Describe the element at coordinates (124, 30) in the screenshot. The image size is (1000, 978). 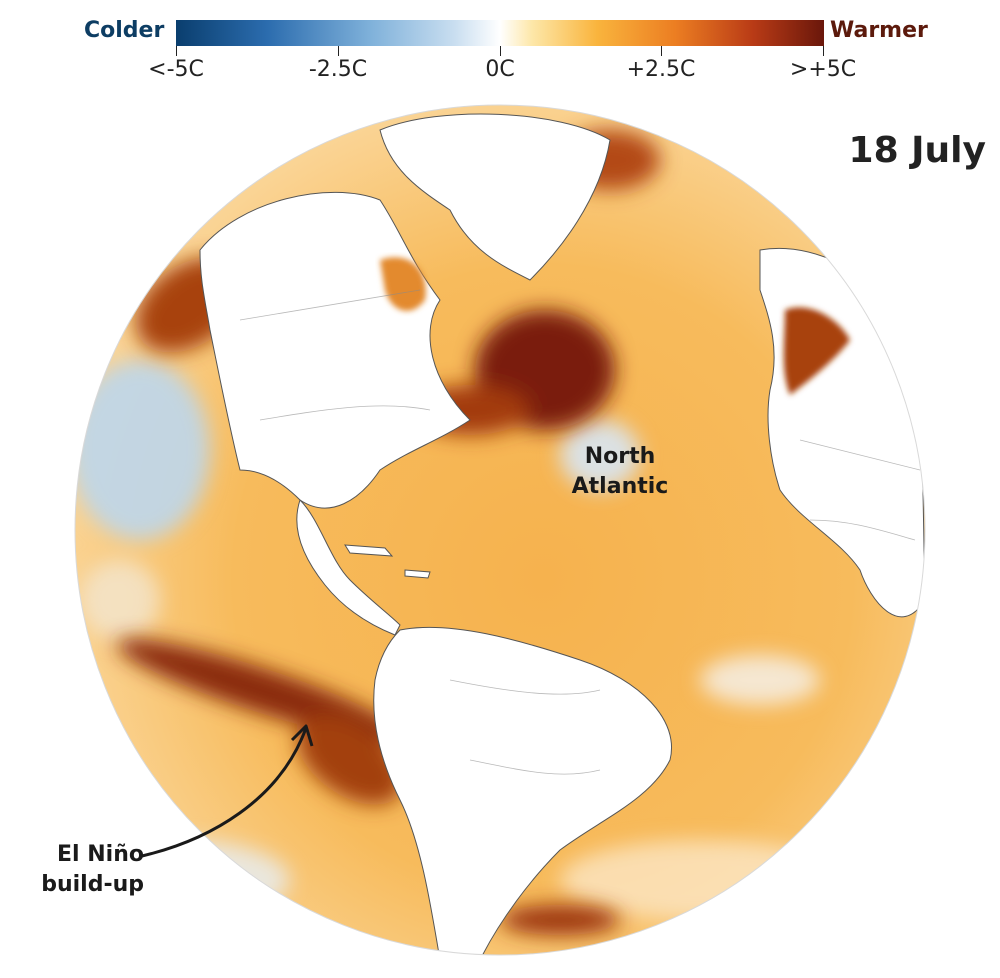
I see `legend-colder-label: Colder` at that location.